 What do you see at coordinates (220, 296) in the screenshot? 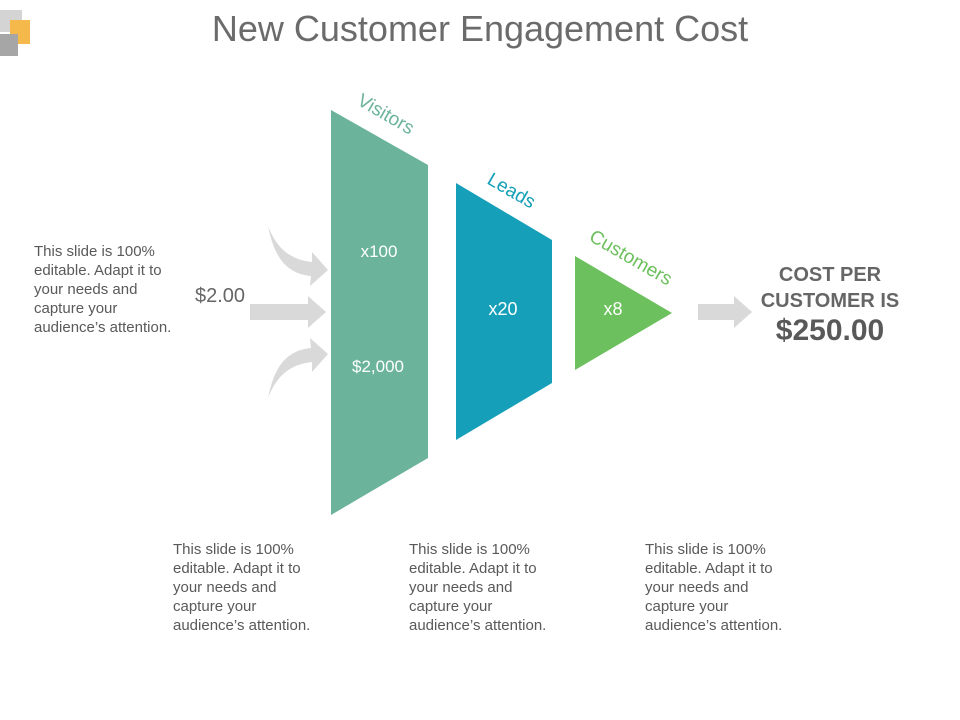
I see `unit-cost: $2.00` at bounding box center [220, 296].